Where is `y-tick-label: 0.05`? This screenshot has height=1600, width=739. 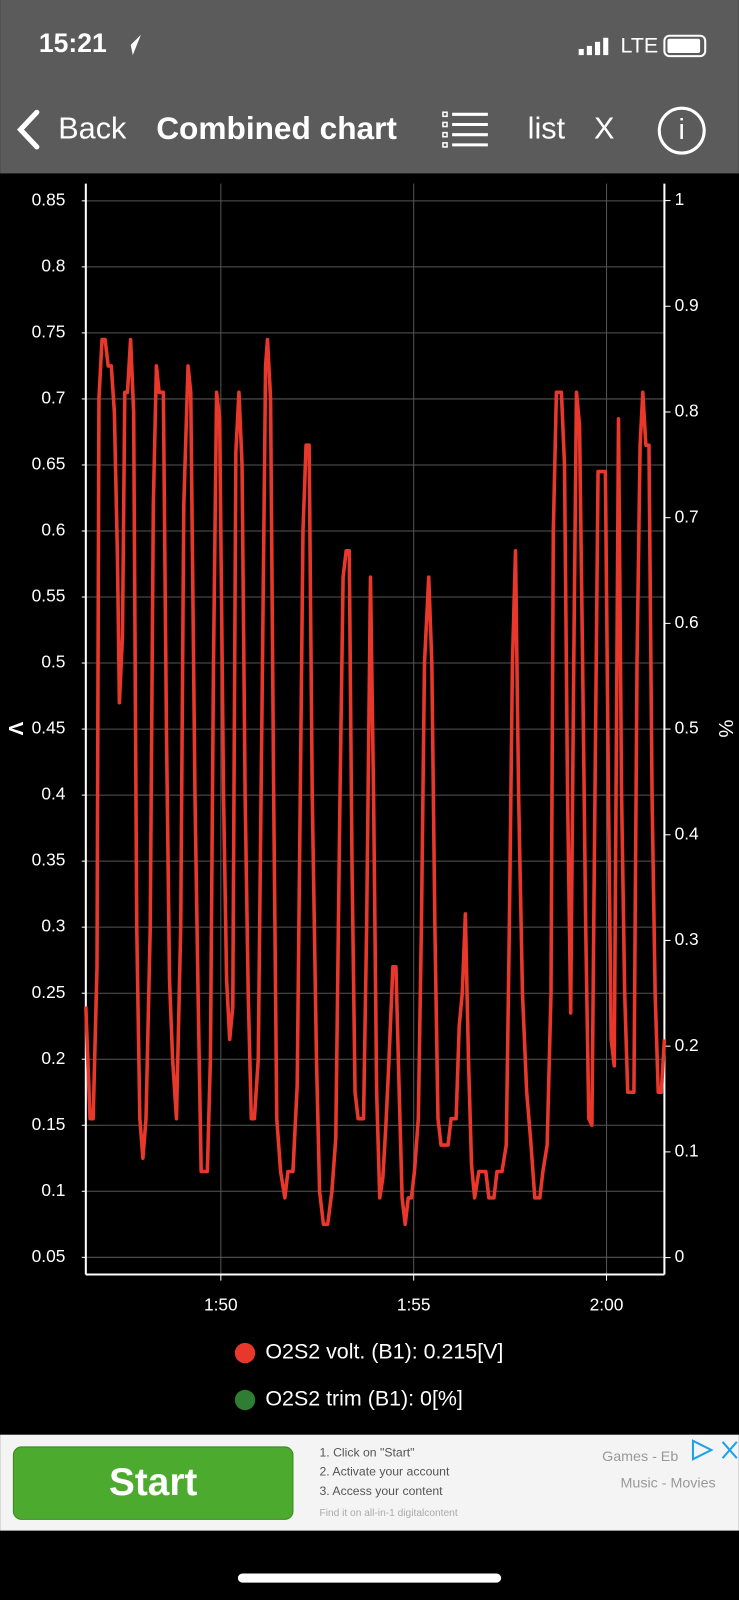
y-tick-label: 0.05 is located at coordinates (49, 1256).